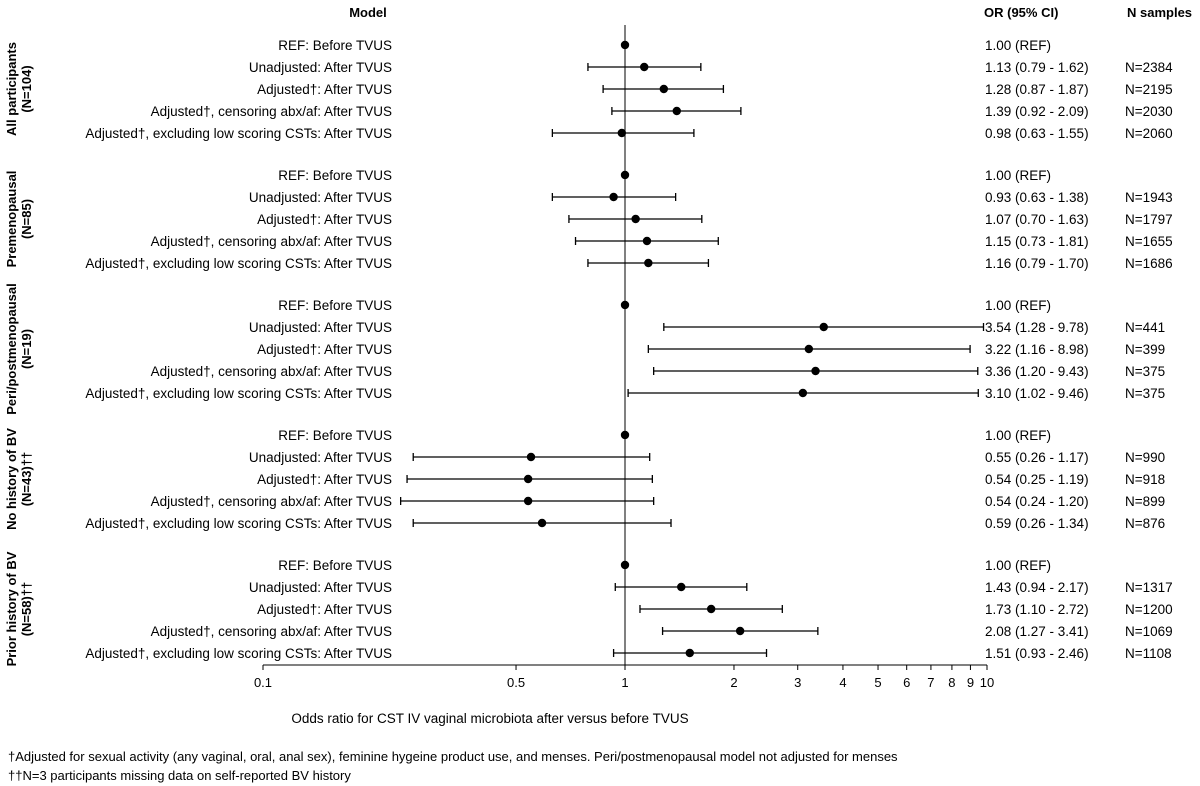 The image size is (1200, 786). I want to click on n-samples-value: N=1686, so click(1149, 263).